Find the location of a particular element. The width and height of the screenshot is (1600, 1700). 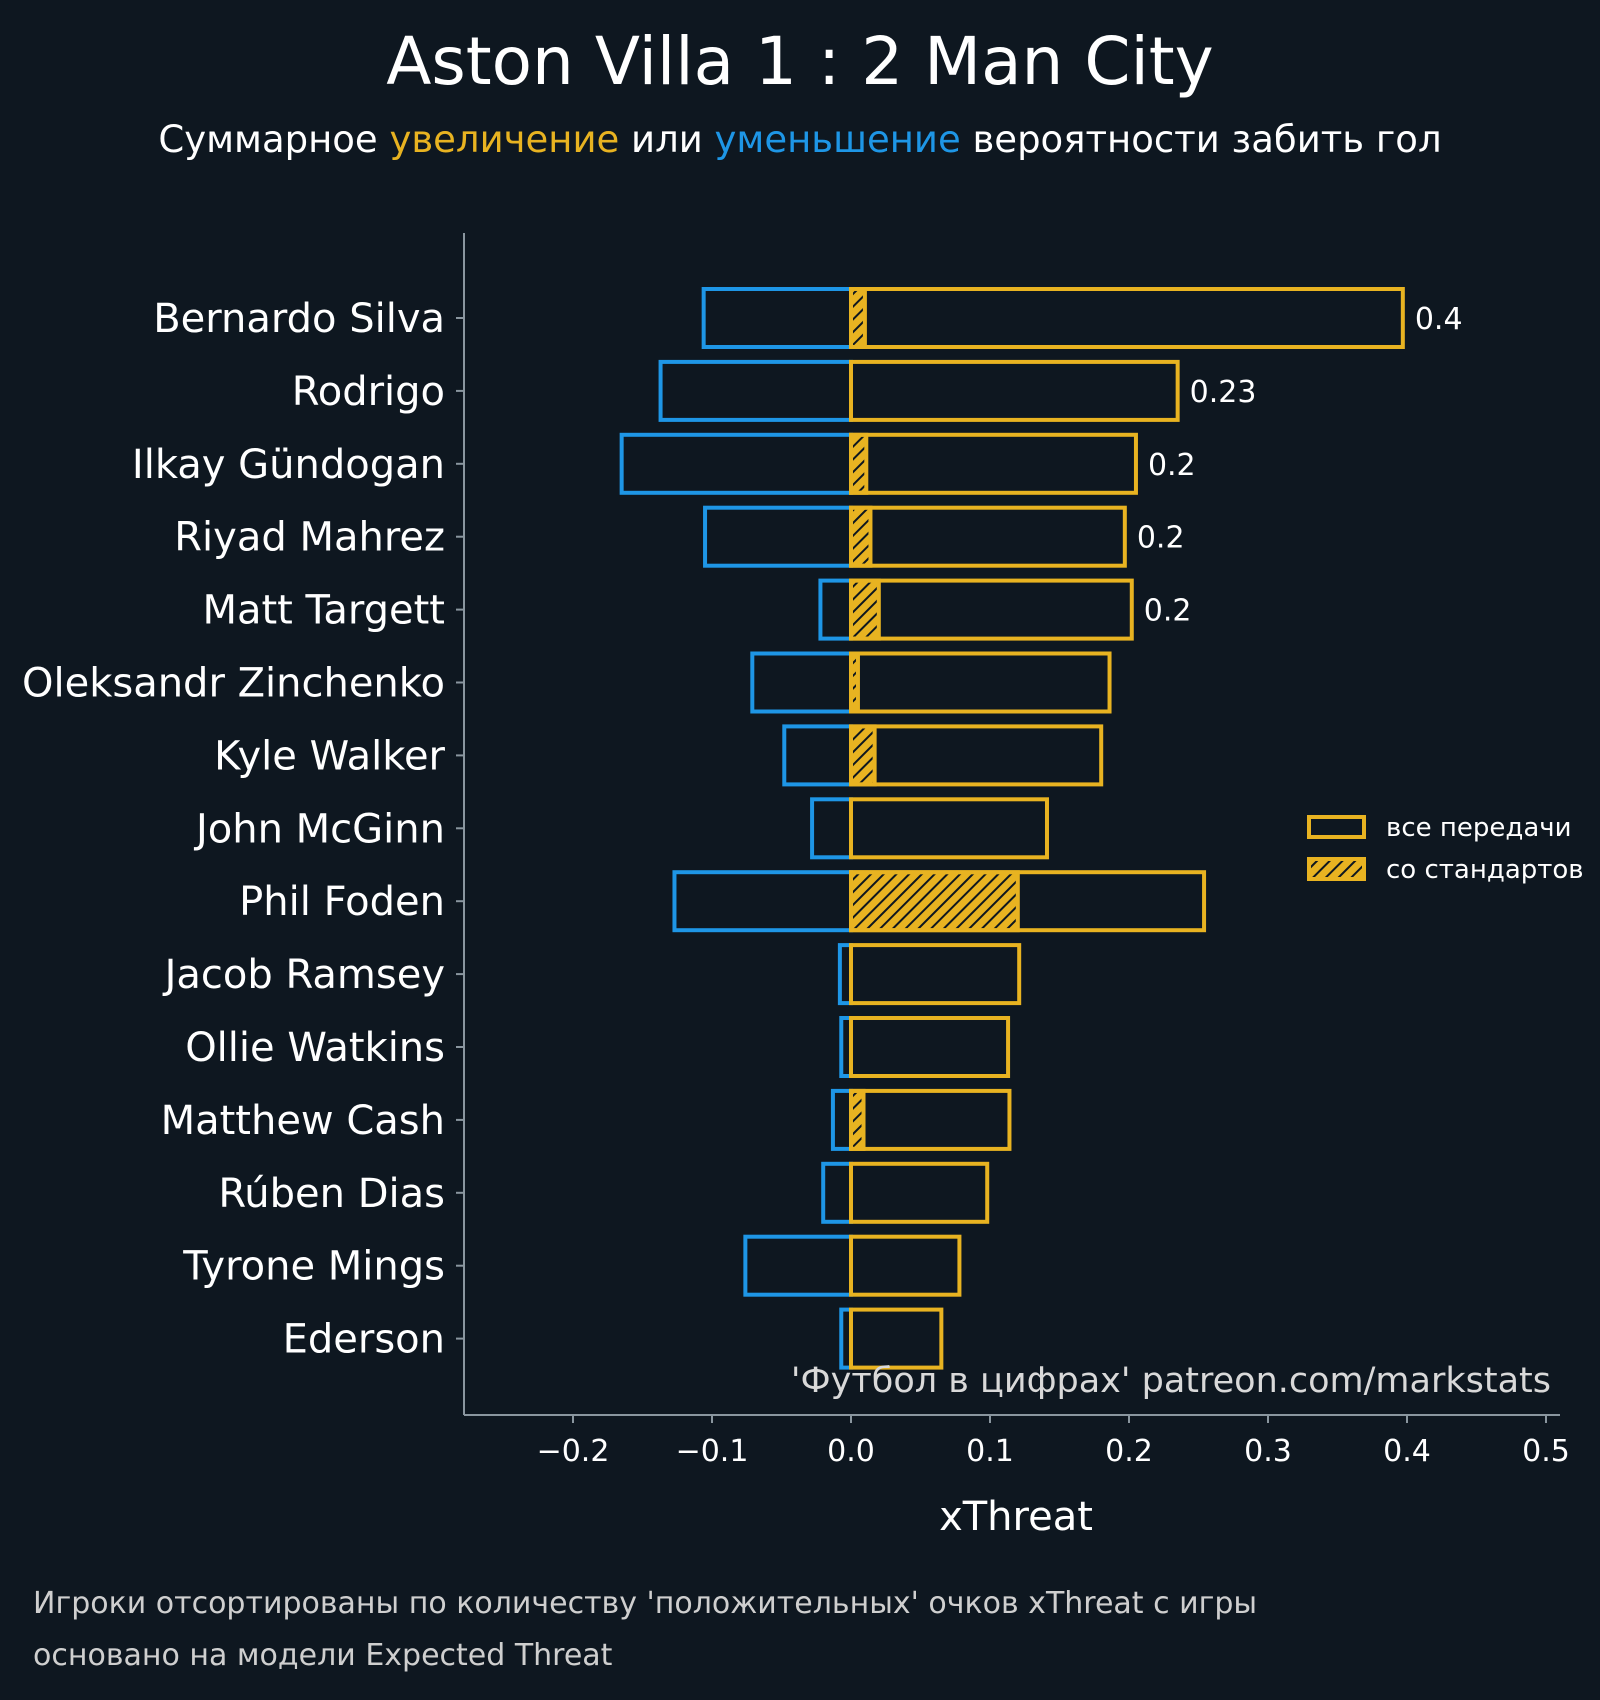

subtitle-decrease: уменьшение is located at coordinates (838, 139).